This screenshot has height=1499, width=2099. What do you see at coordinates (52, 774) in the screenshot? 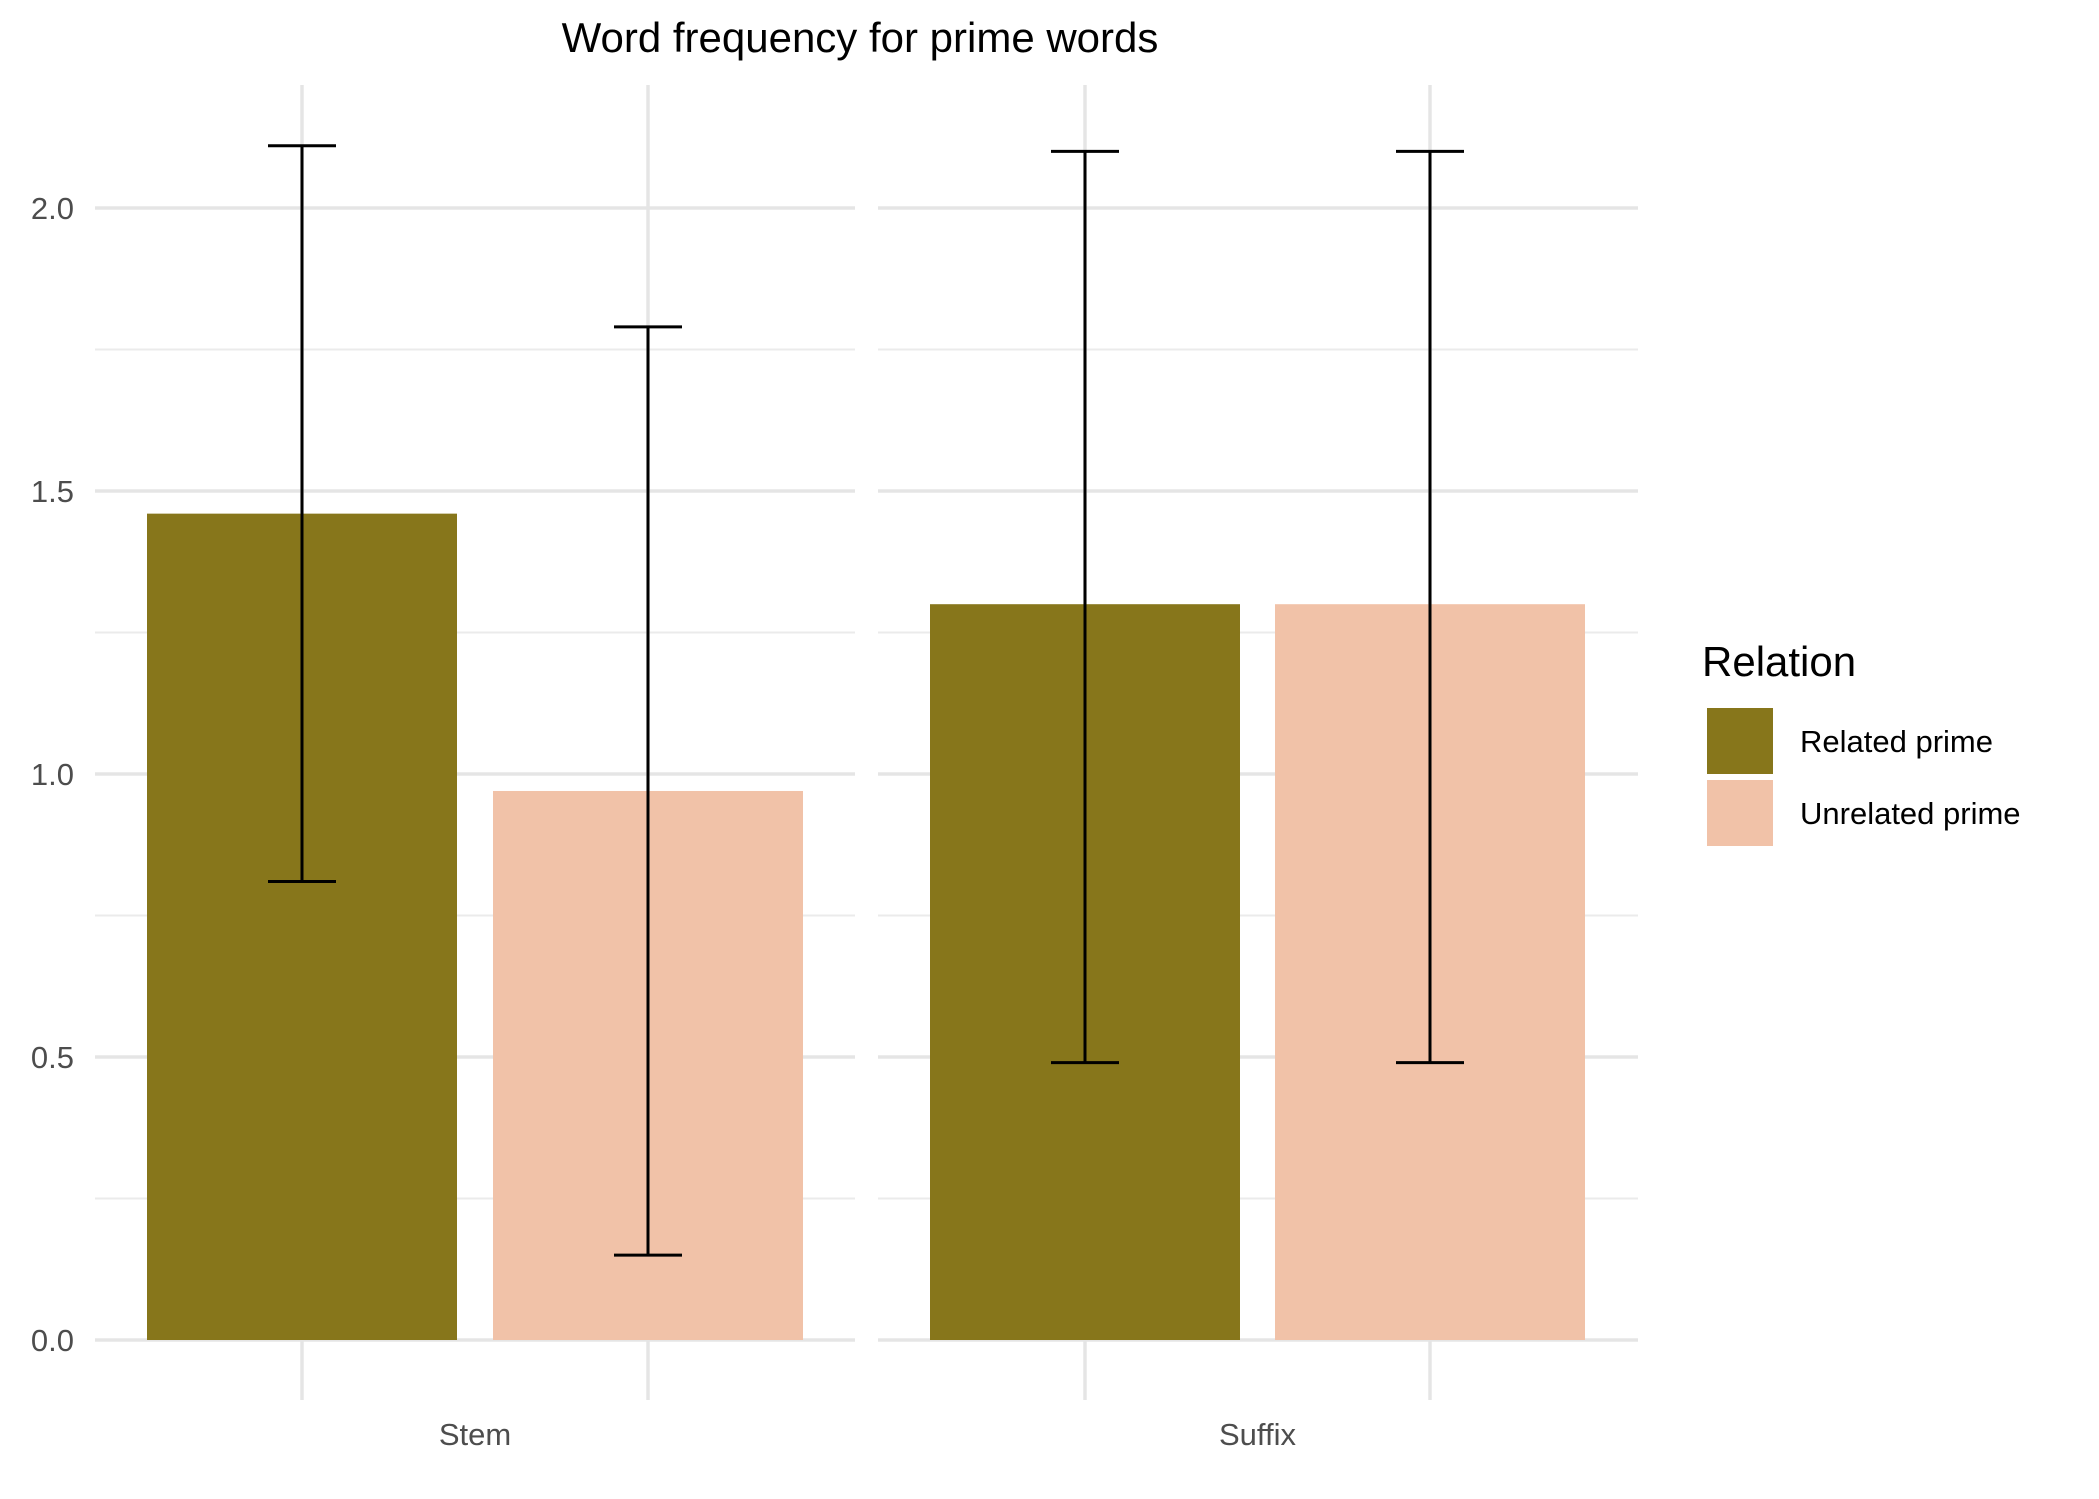
I see `y-tick-label: 1.0` at bounding box center [52, 774].